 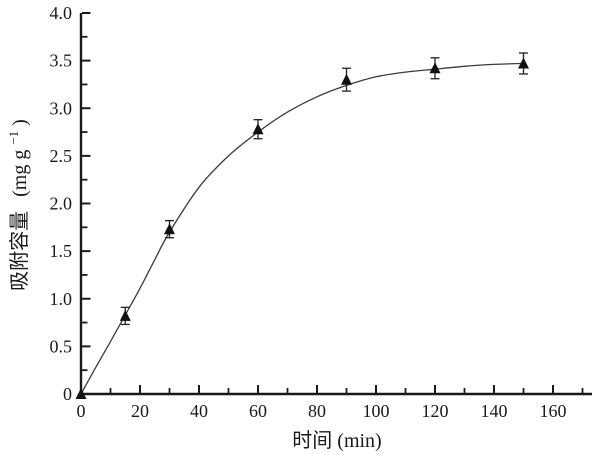 What do you see at coordinates (435, 411) in the screenshot?
I see `x-tick-label: 120` at bounding box center [435, 411].